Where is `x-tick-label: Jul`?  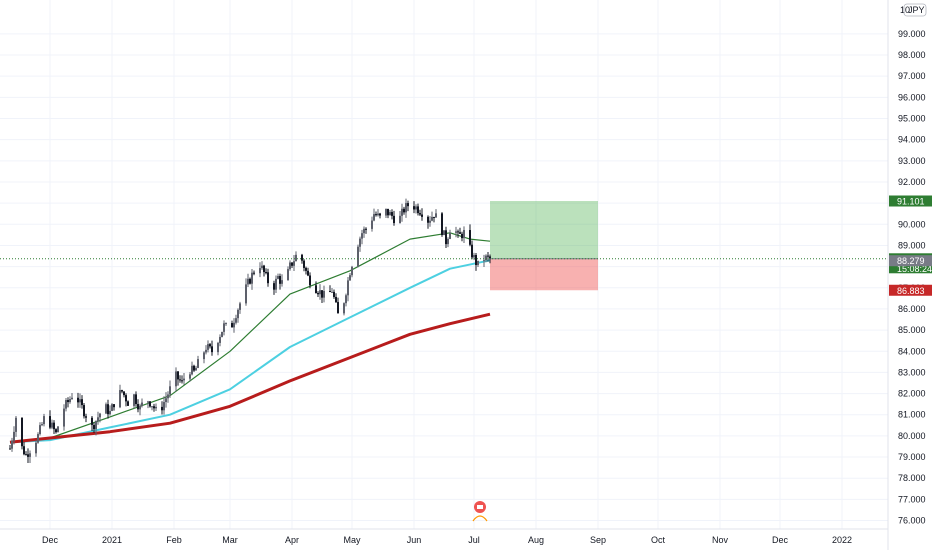 x-tick-label: Jul is located at coordinates (474, 540).